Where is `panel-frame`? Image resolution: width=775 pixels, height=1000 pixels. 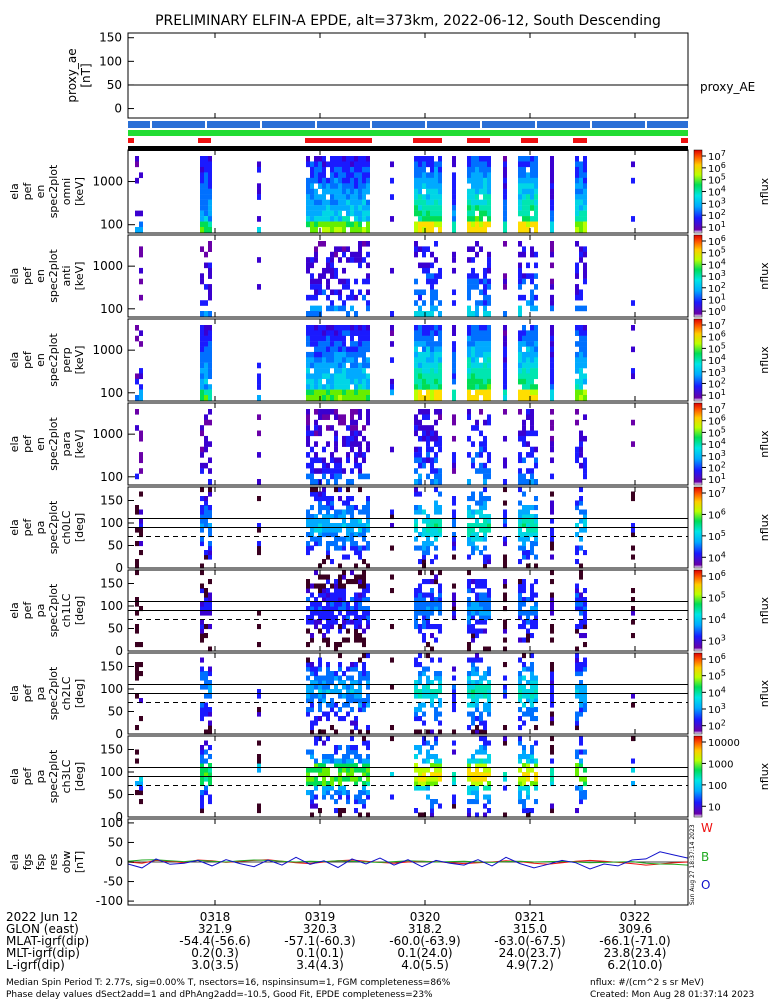
panel-frame is located at coordinates (408, 276).